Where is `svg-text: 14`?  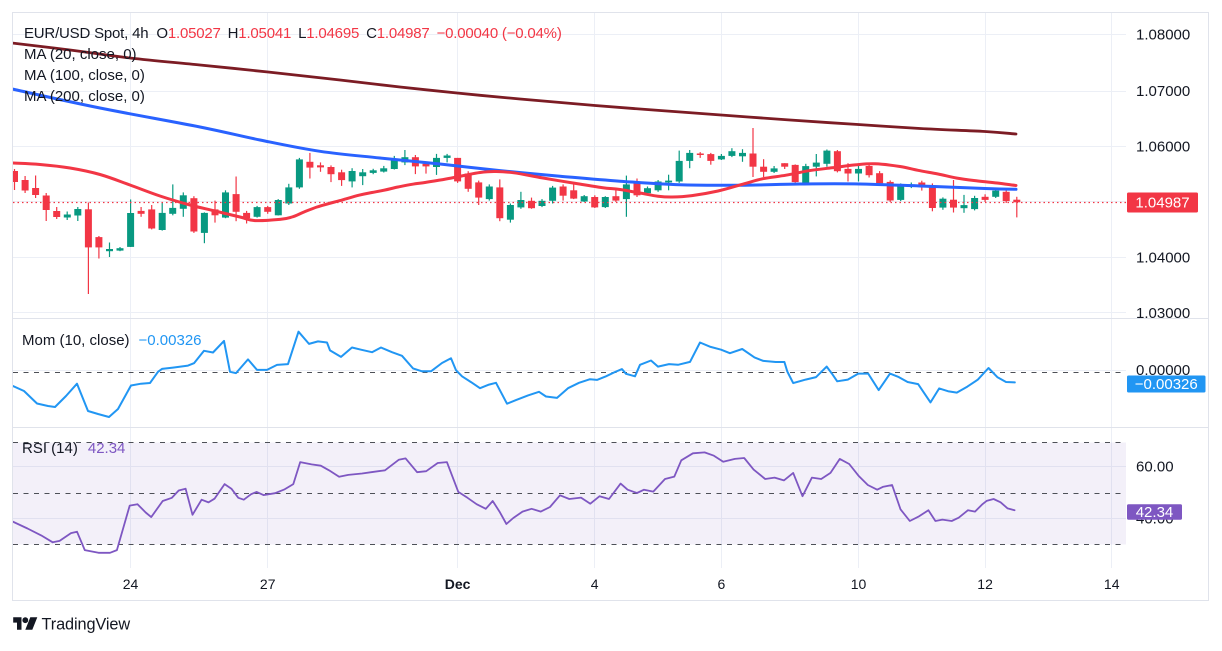
svg-text: 14 is located at coordinates (1112, 584).